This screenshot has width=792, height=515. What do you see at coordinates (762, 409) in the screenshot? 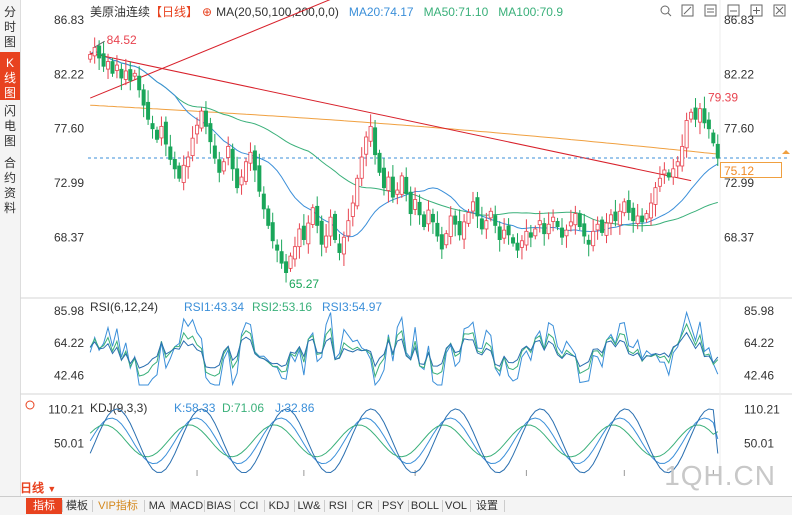
I see `kdj-y-tick-right: 110.21` at bounding box center [762, 409].